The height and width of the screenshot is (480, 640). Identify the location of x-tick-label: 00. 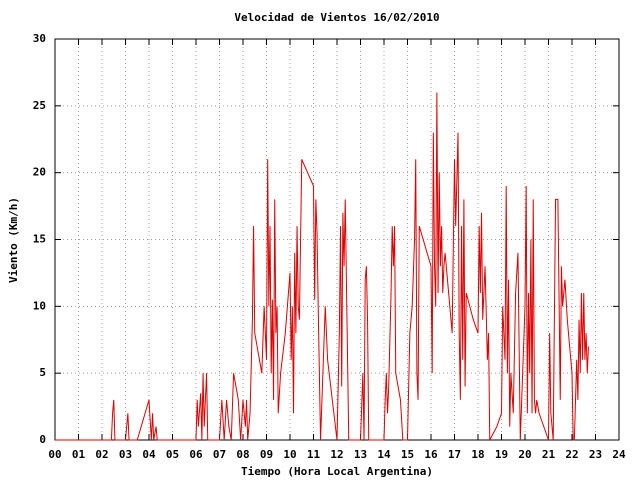
(54, 454).